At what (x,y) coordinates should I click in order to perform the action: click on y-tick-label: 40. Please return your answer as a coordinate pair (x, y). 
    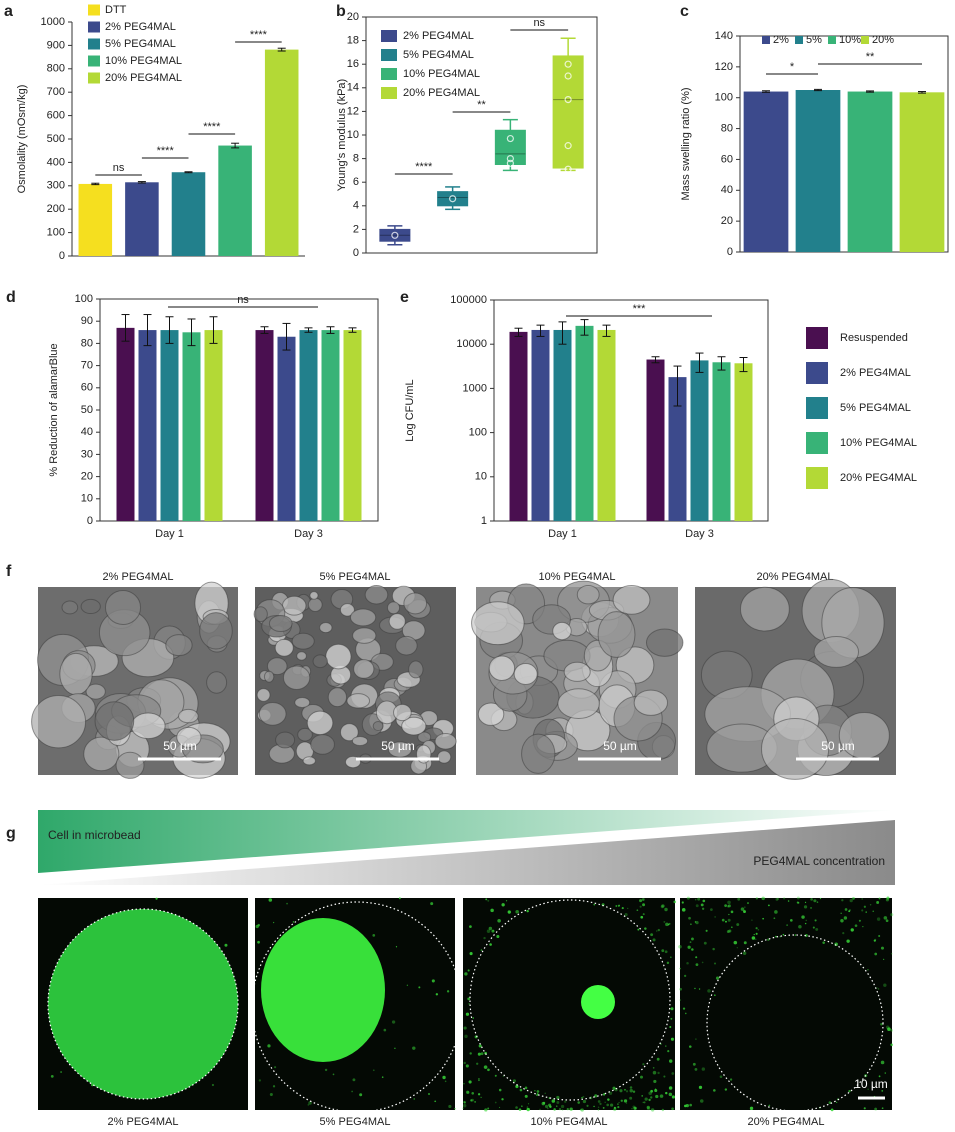
    Looking at the image, I should click on (727, 190).